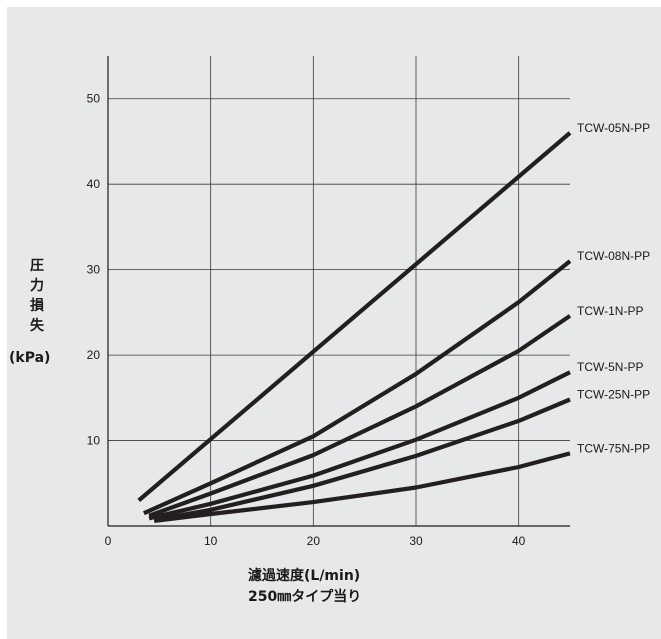 This screenshot has width=661, height=639. What do you see at coordinates (304, 596) in the screenshot?
I see `x-axis-sublabel: 250㎜タイプ当り` at bounding box center [304, 596].